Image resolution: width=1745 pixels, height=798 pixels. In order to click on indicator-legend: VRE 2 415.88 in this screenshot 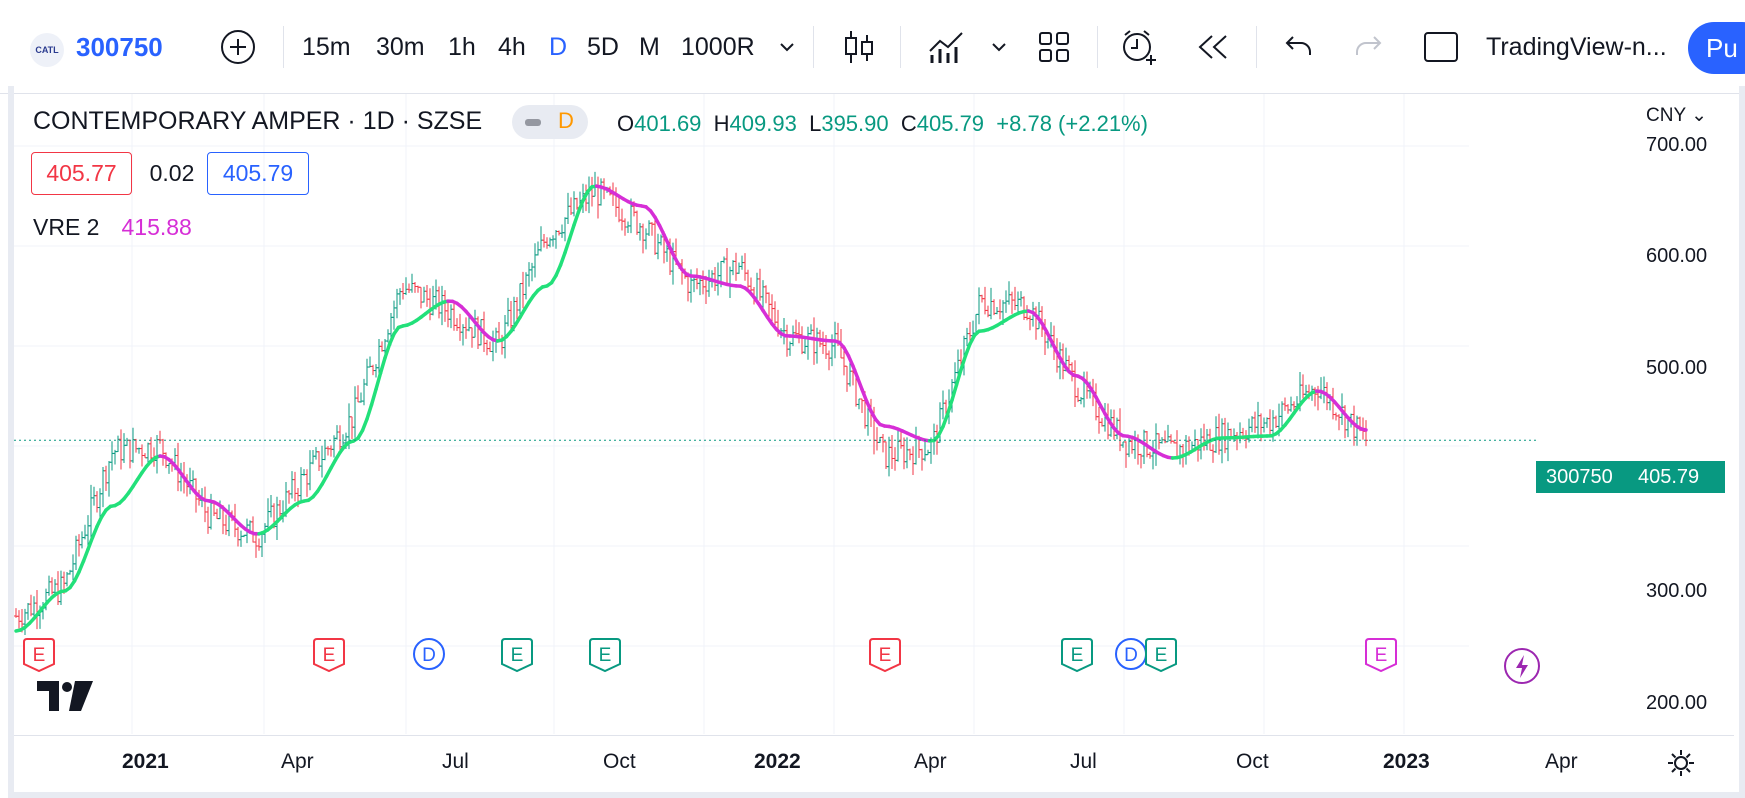, I will do `click(112, 227)`.